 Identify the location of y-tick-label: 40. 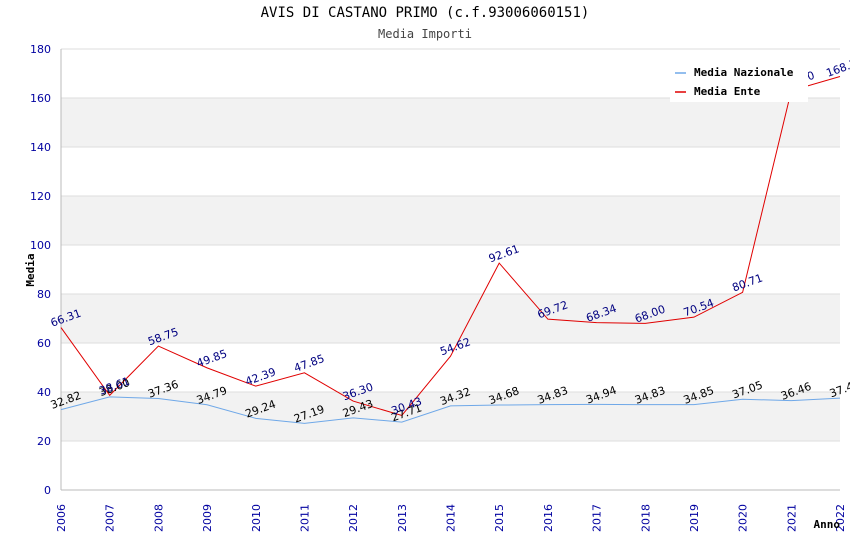
(44, 392).